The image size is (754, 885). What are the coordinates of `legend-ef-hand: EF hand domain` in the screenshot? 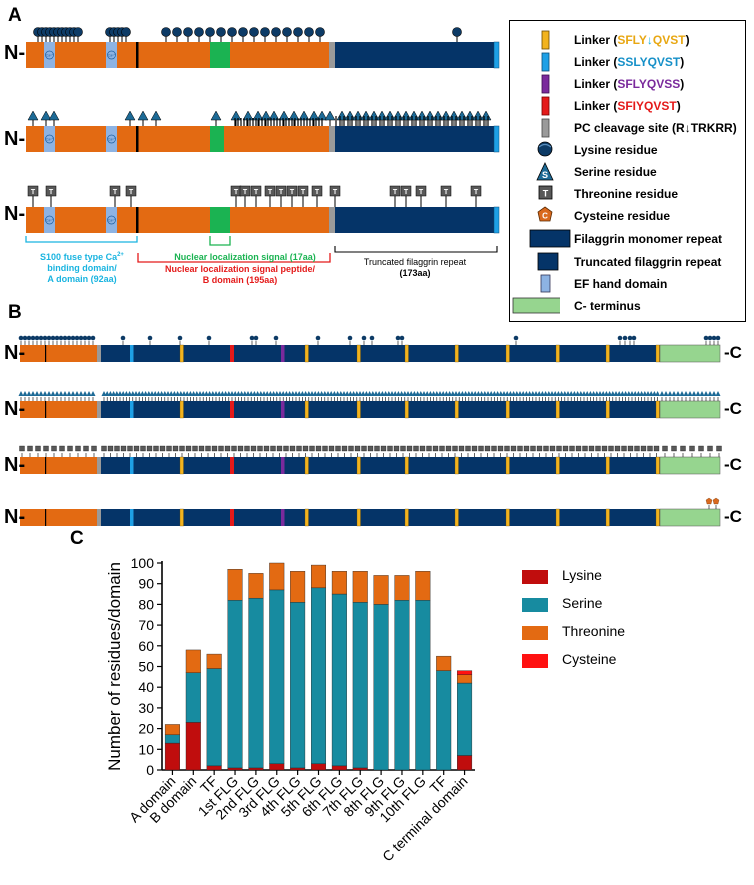 It's located at (627, 284).